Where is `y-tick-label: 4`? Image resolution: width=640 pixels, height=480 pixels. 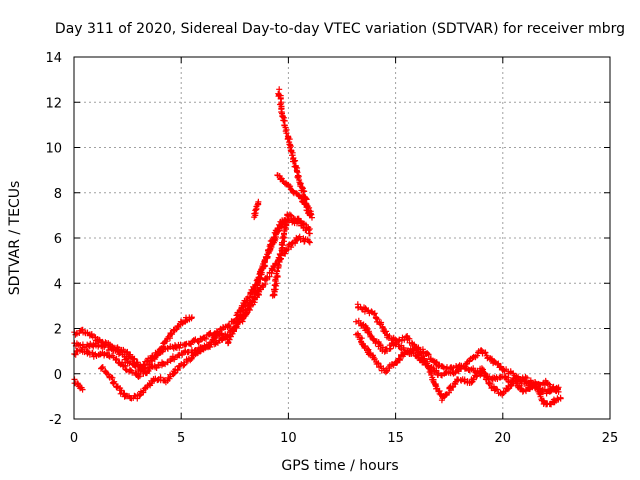
y-tick-label: 4 is located at coordinates (58, 284).